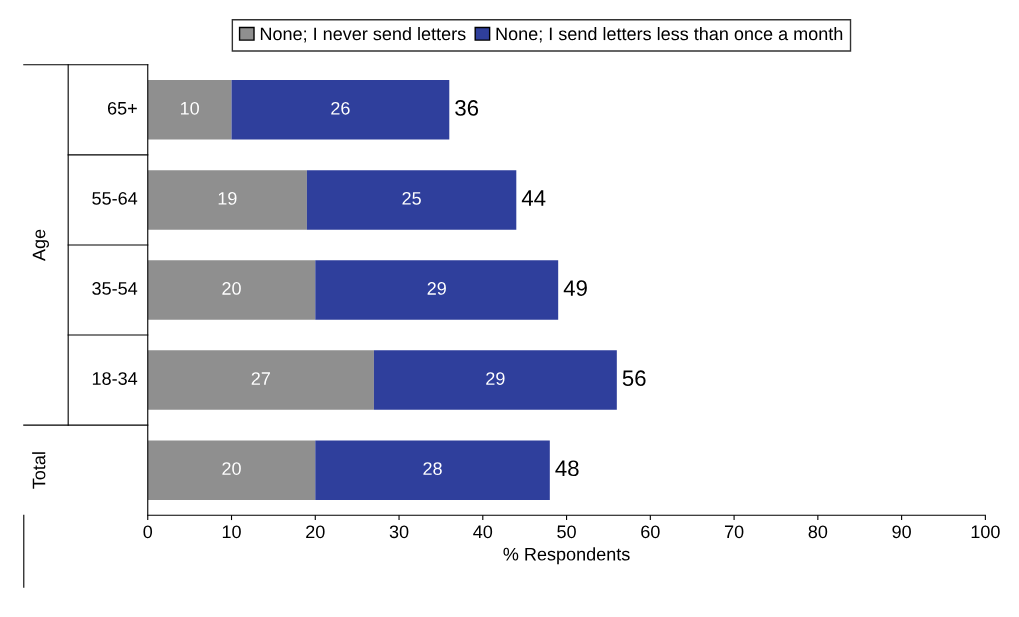 Image resolution: width=1019 pixels, height=617 pixels. What do you see at coordinates (634, 378) in the screenshot?
I see `total-label: 56` at bounding box center [634, 378].